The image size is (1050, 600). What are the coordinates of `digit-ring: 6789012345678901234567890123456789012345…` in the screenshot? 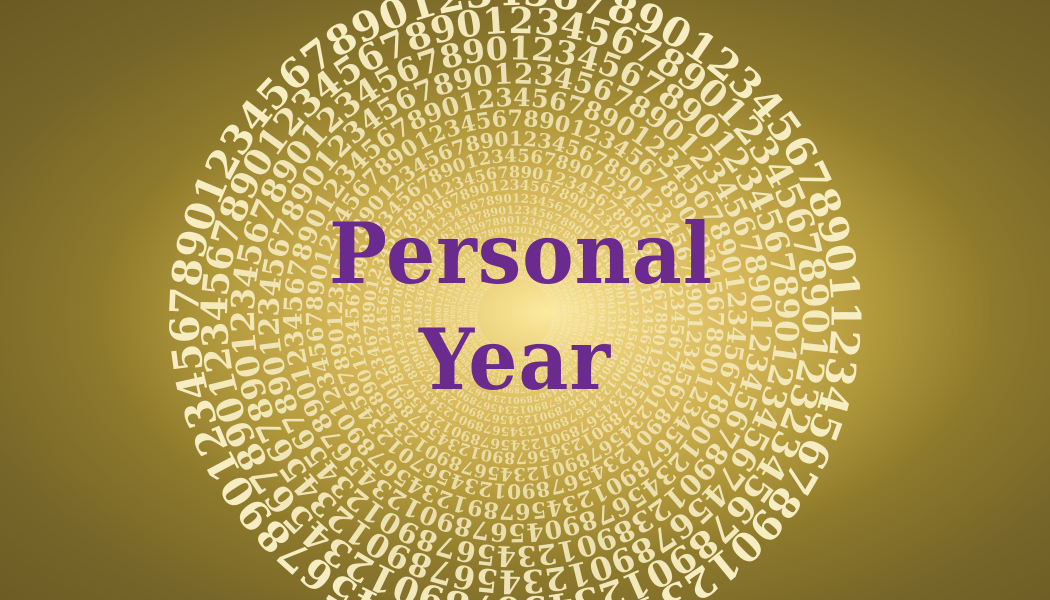 It's located at (514, 315).